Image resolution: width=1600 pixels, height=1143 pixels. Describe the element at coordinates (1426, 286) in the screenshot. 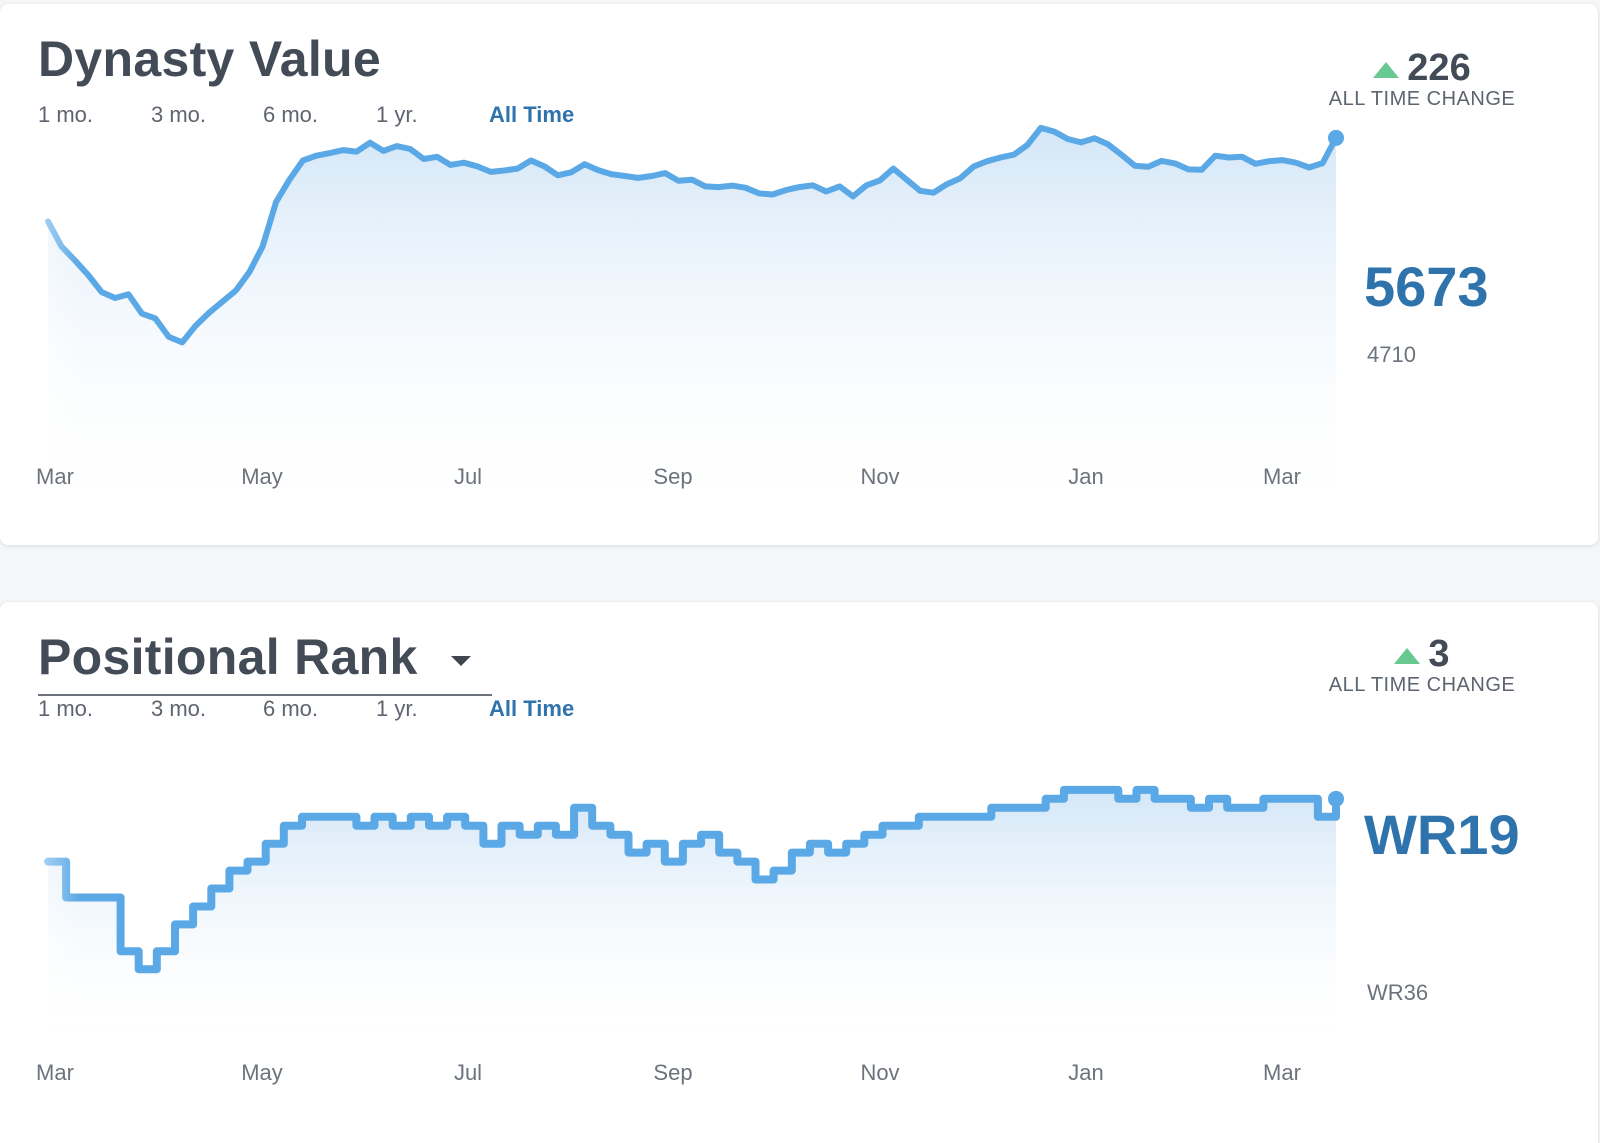

I see `current-value: 5673` at that location.